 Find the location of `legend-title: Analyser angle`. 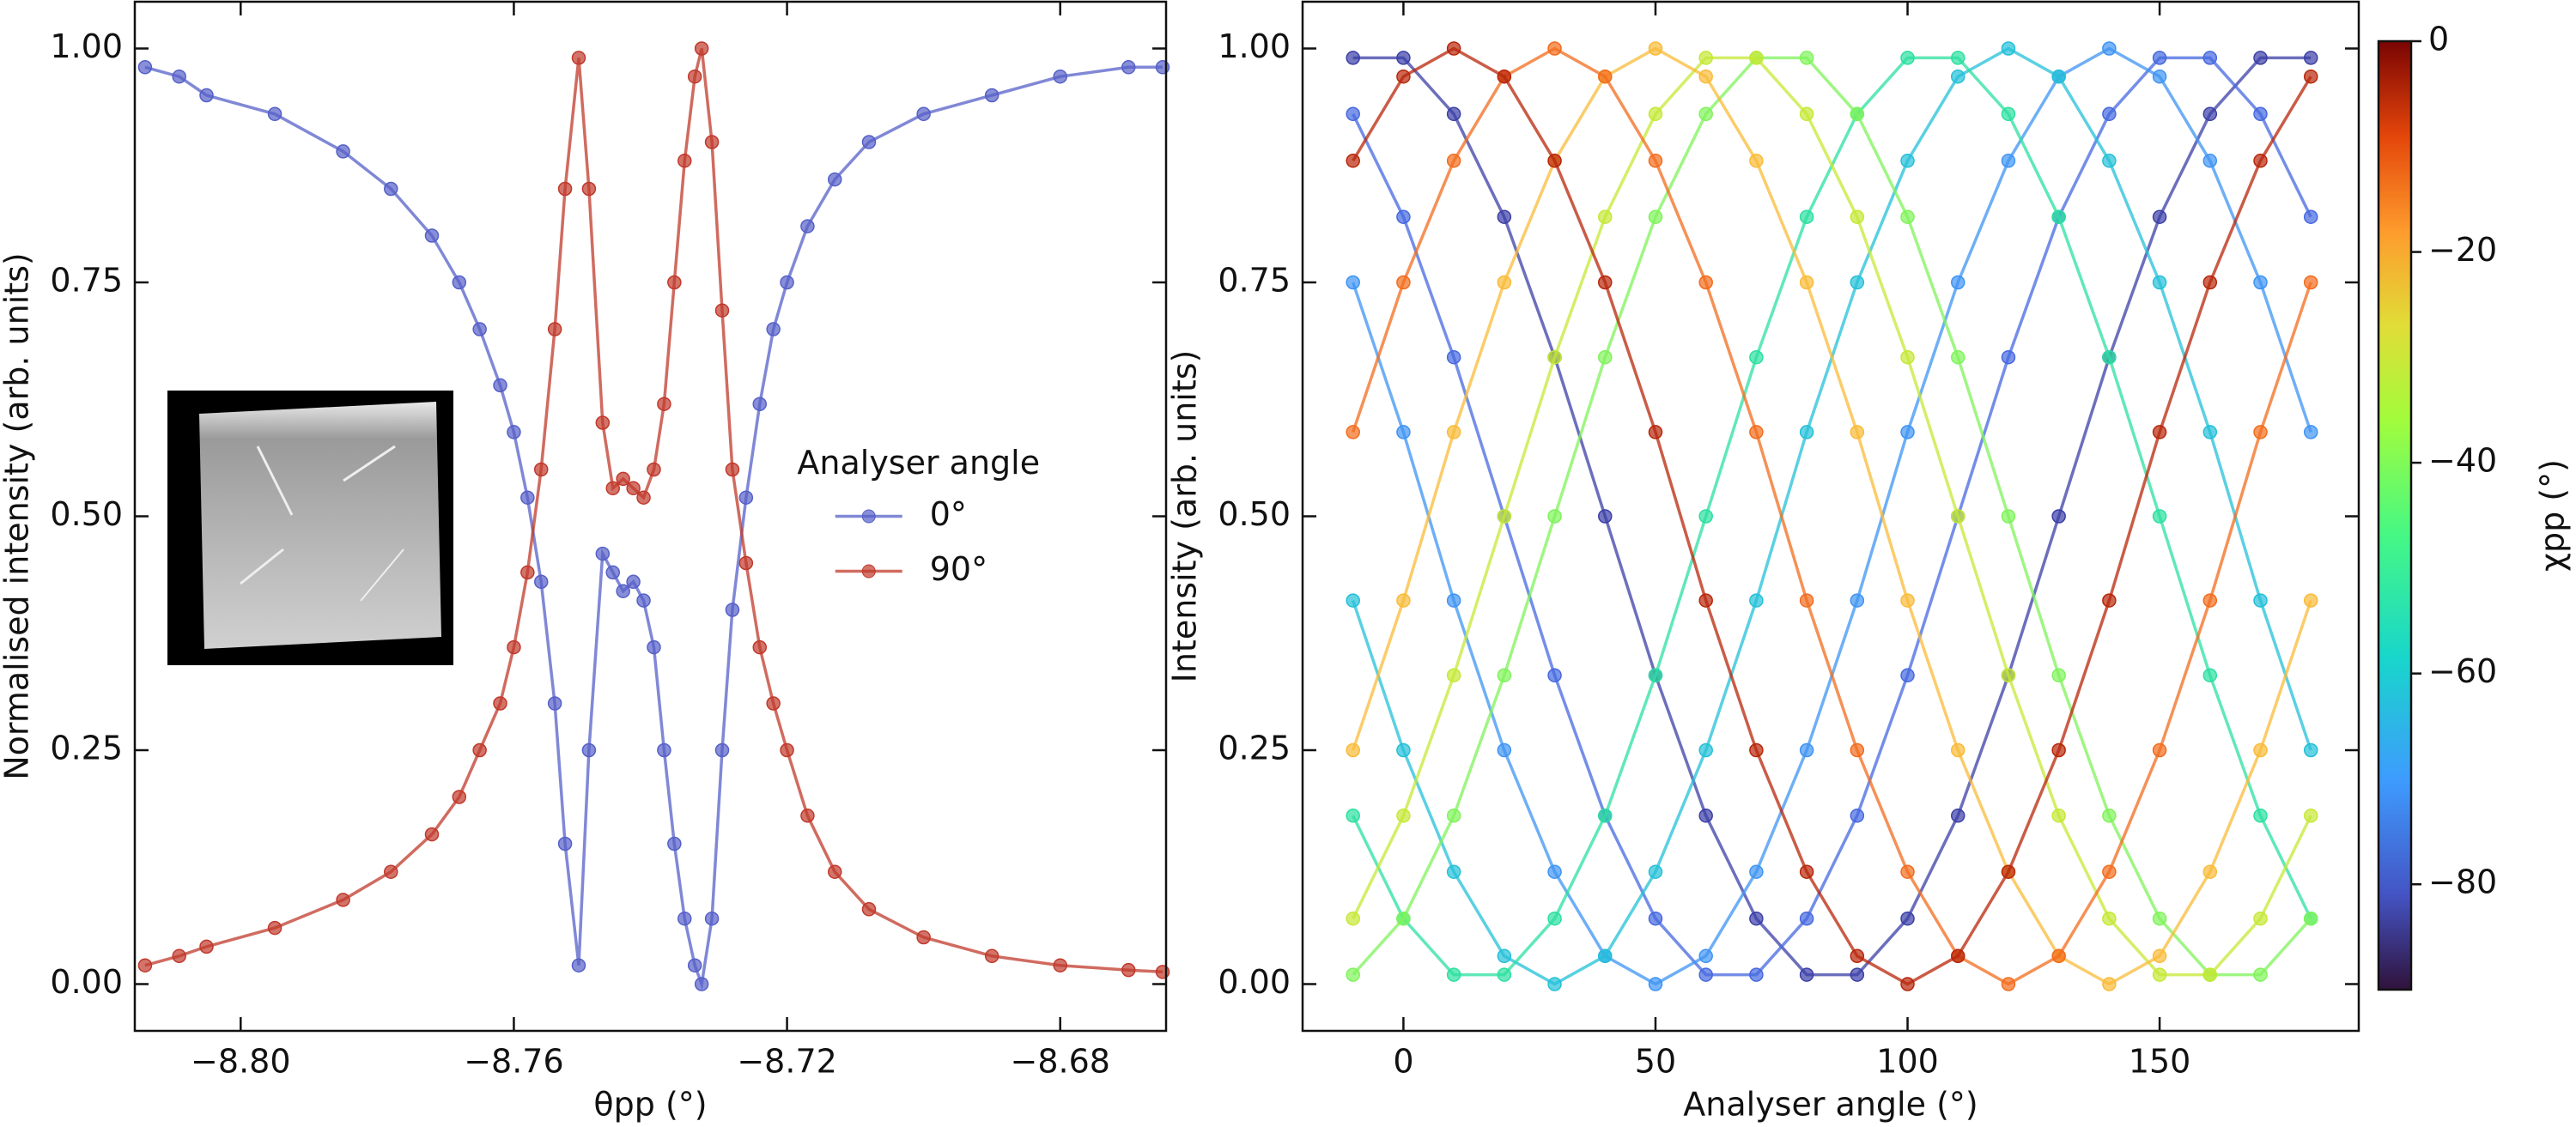

legend-title: Analyser angle is located at coordinates (918, 463).